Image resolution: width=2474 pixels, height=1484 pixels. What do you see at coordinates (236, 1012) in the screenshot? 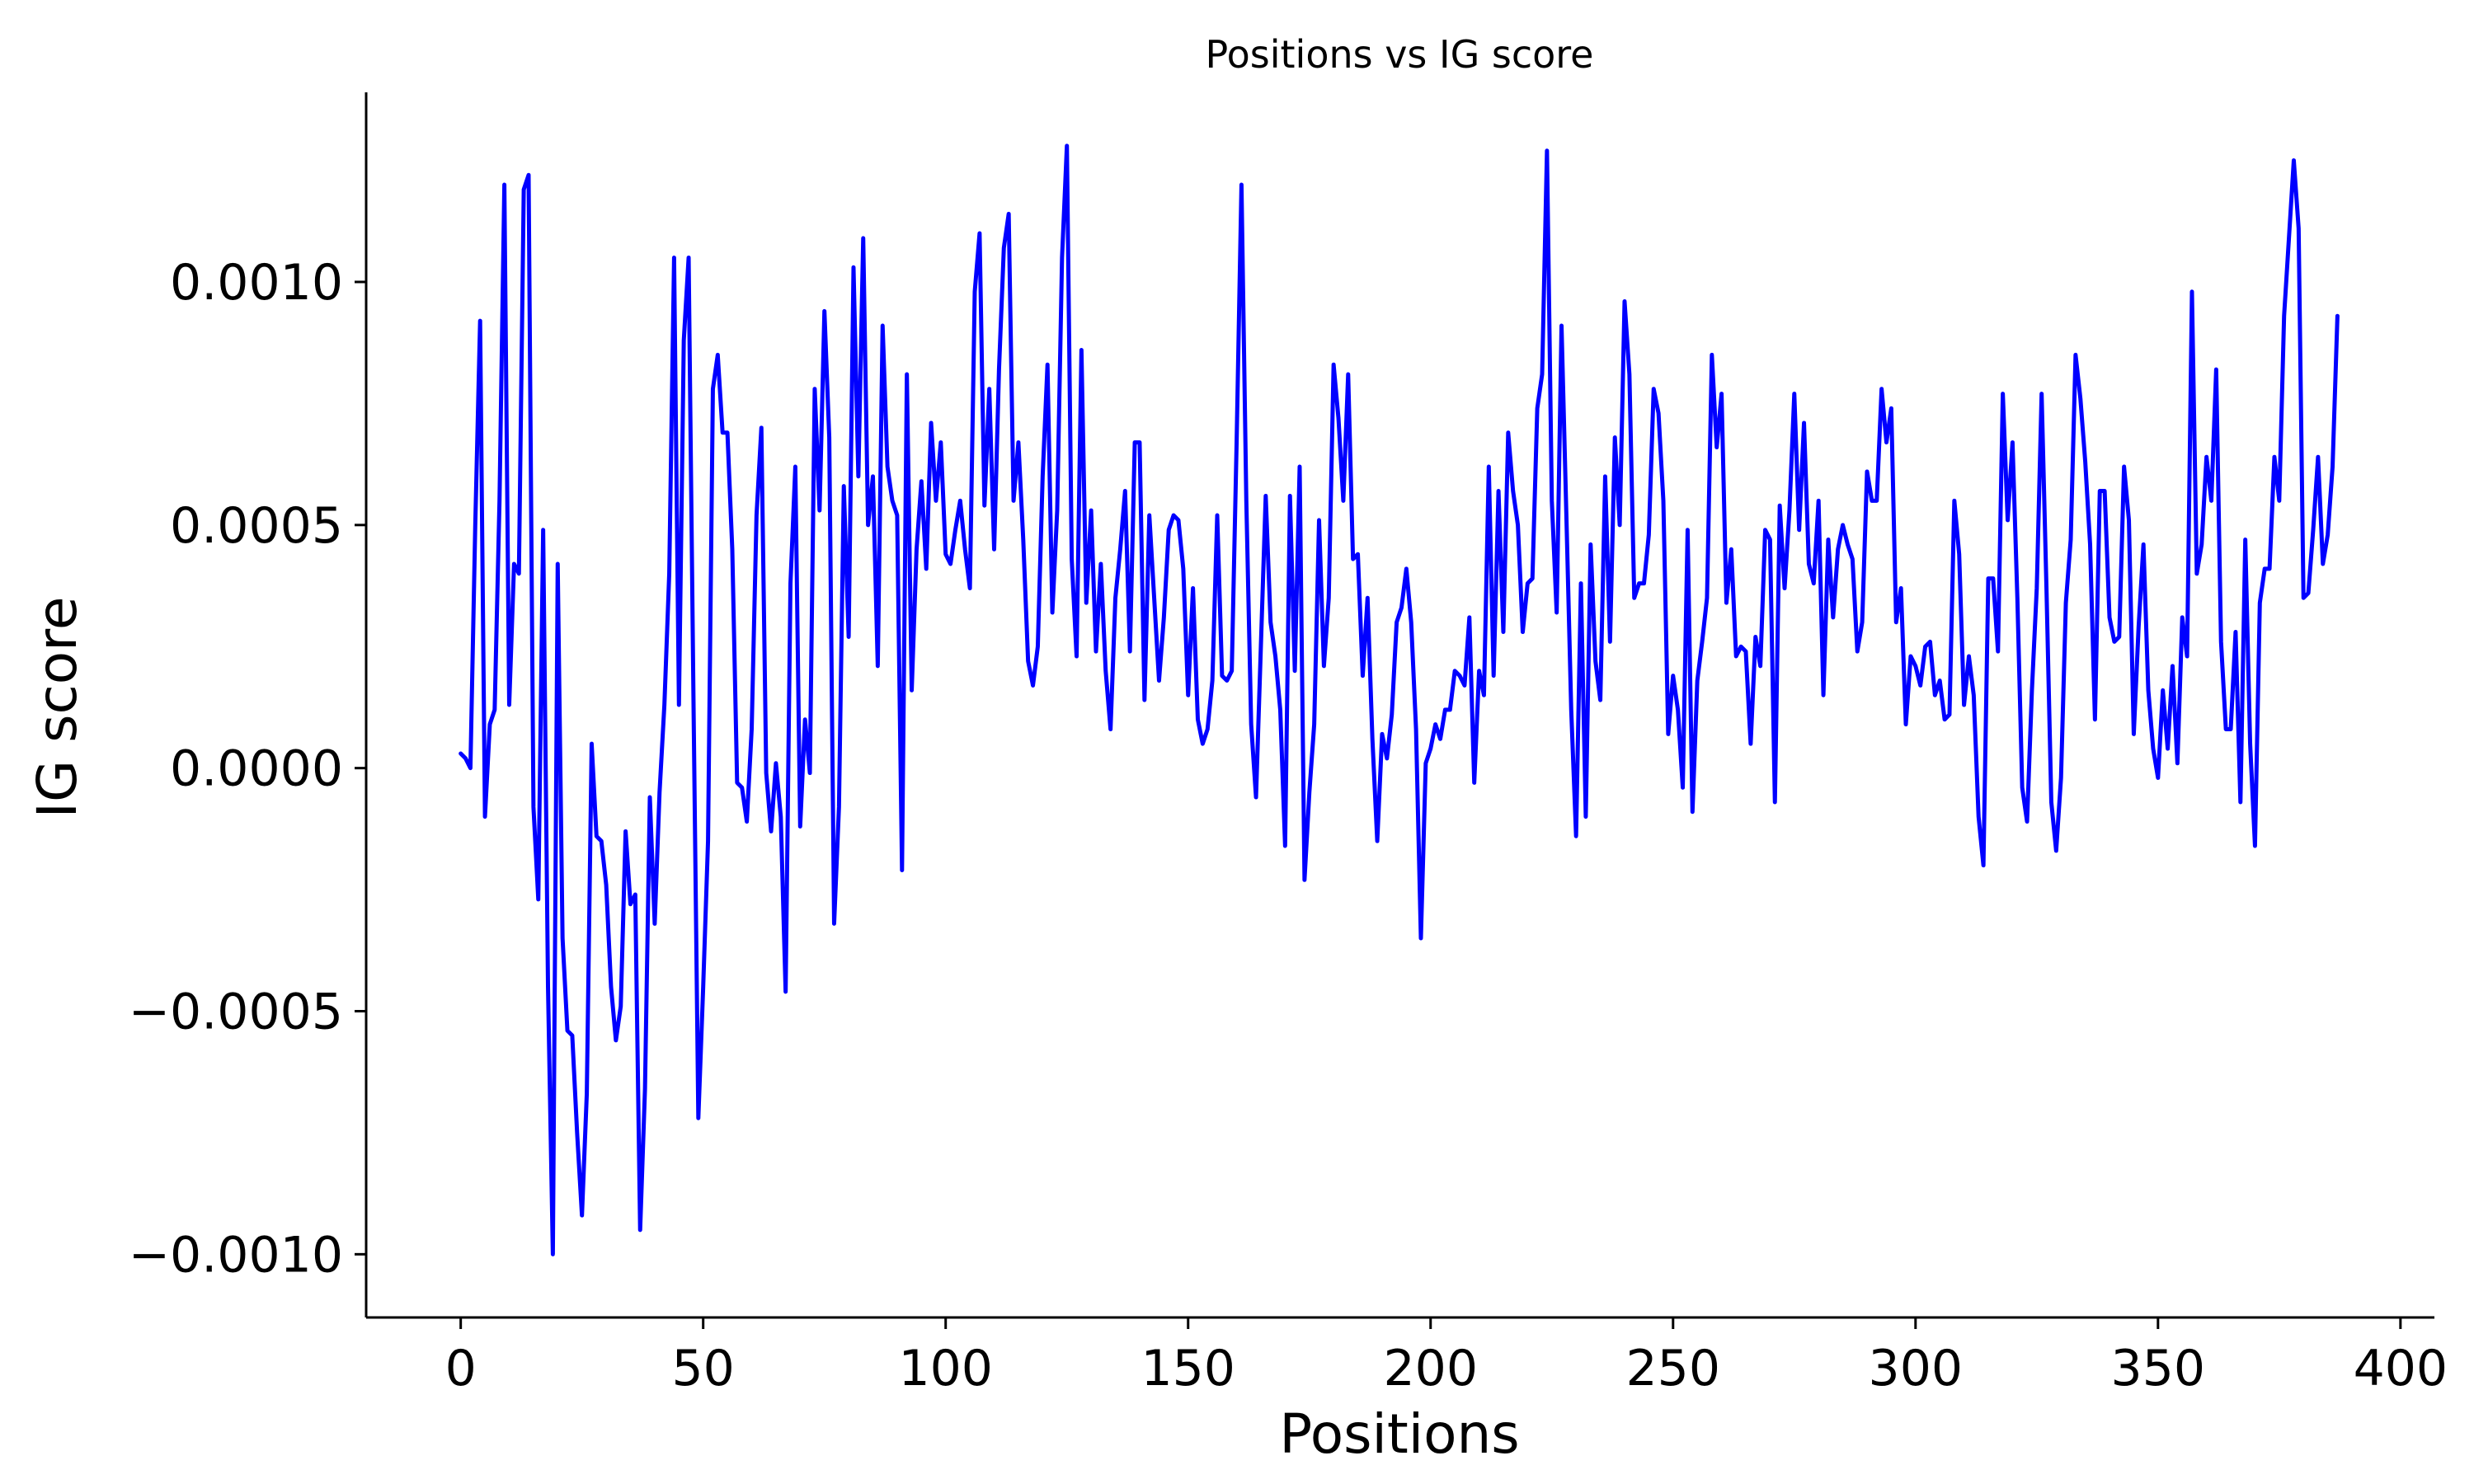
I see `y-tick-label: −0.0005` at bounding box center [236, 1012].